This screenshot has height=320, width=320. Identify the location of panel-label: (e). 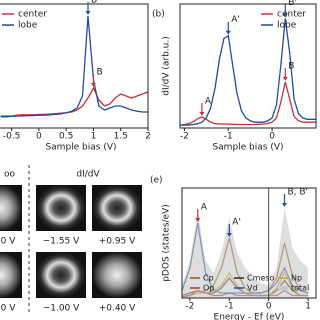
(156, 181).